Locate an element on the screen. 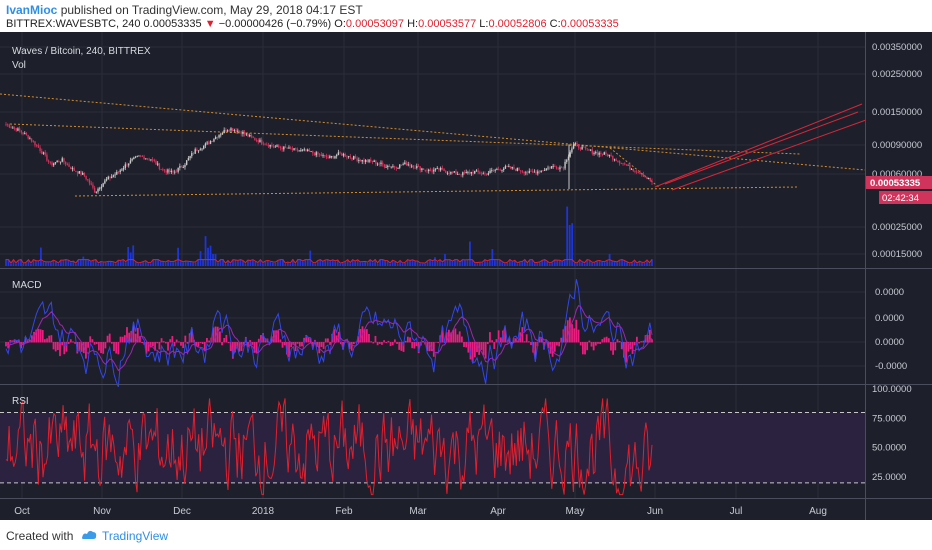  main-pane-title: Waves / Bitcoin, 240, BITTREX is located at coordinates (81, 51).